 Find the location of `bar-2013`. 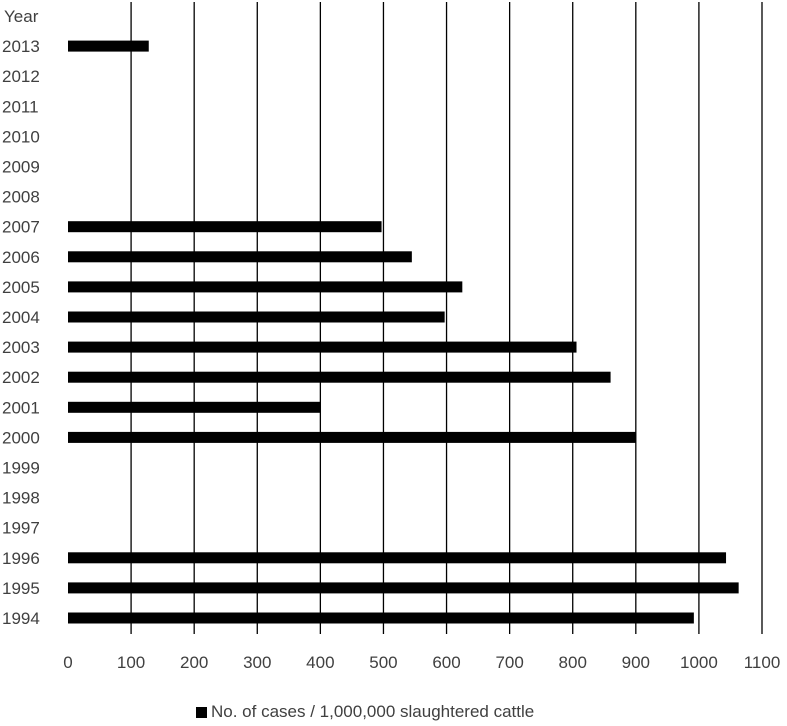

bar-2013 is located at coordinates (108, 46).